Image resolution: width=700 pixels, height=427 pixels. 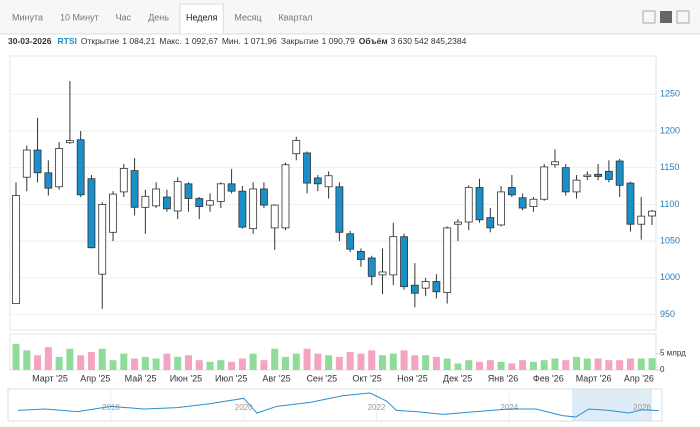 I want to click on x-tick-label: Сен '25, so click(x=321, y=378).